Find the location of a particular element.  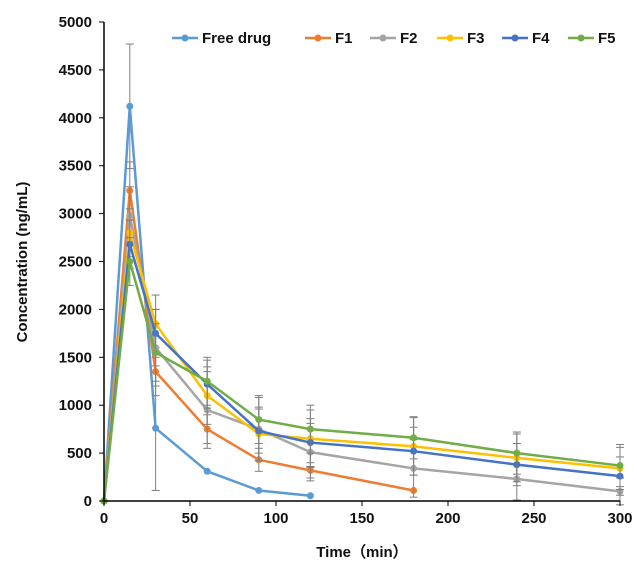

y-tick-label: 5000 is located at coordinates (75, 22).